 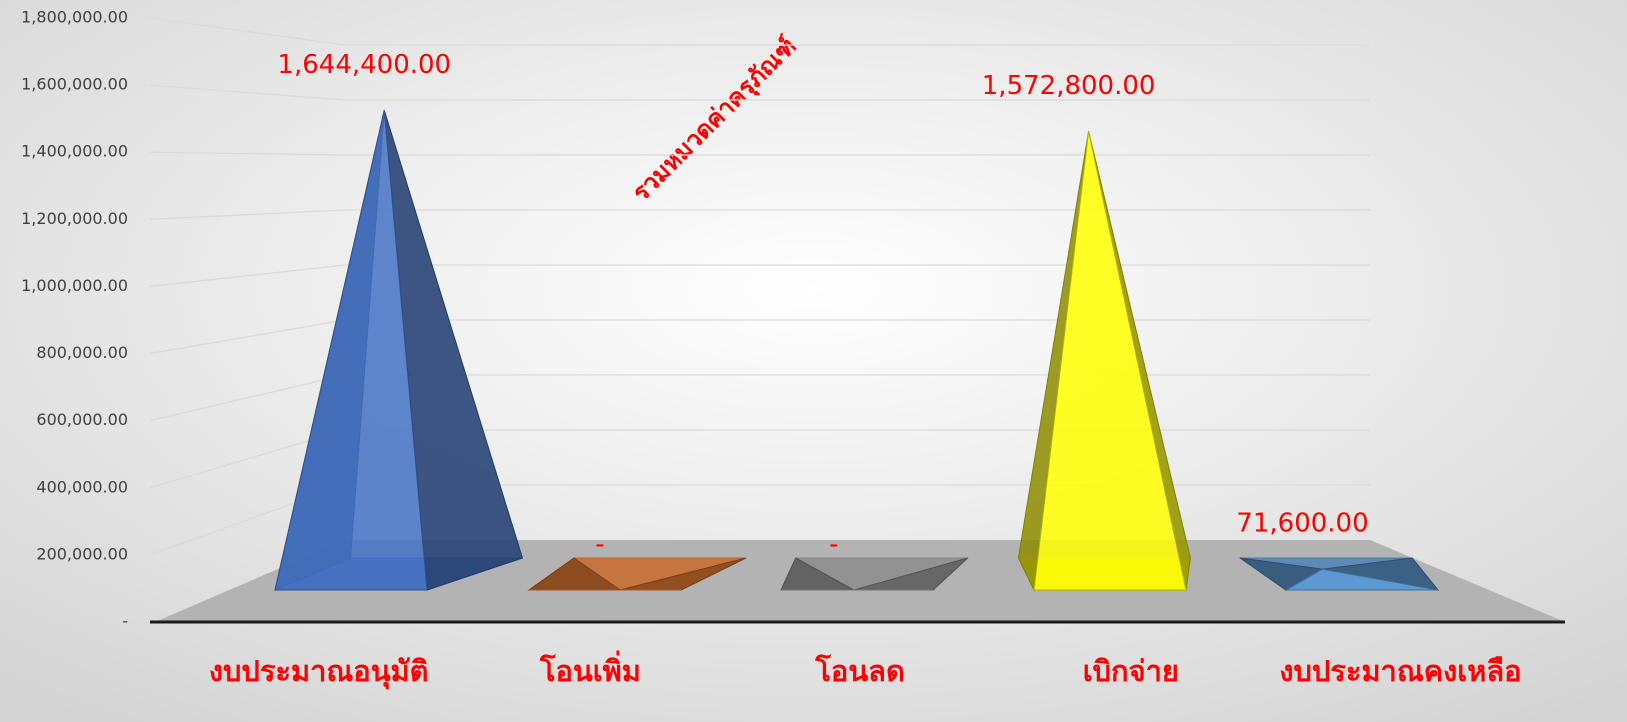 I want to click on x-tick-label: งบประมาณอนุมัติ, so click(x=319, y=671).